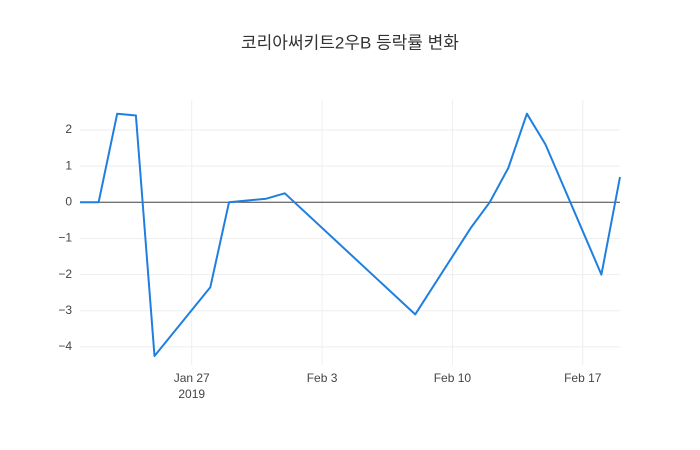  I want to click on x-tick-label: Jan 27, so click(192, 378).